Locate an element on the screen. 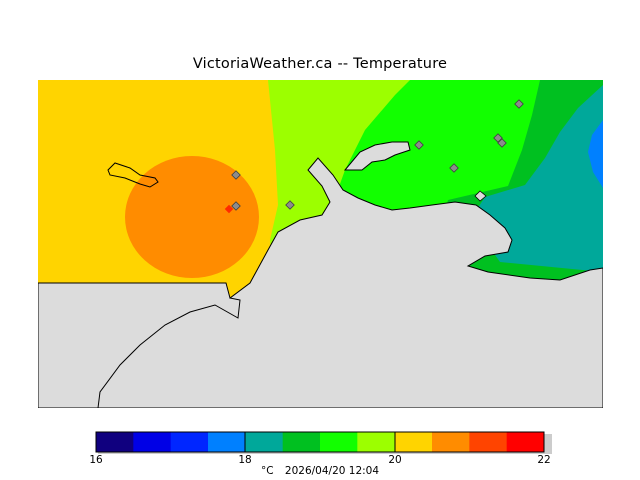  colorbar-tick-18: 18 is located at coordinates (245, 460).